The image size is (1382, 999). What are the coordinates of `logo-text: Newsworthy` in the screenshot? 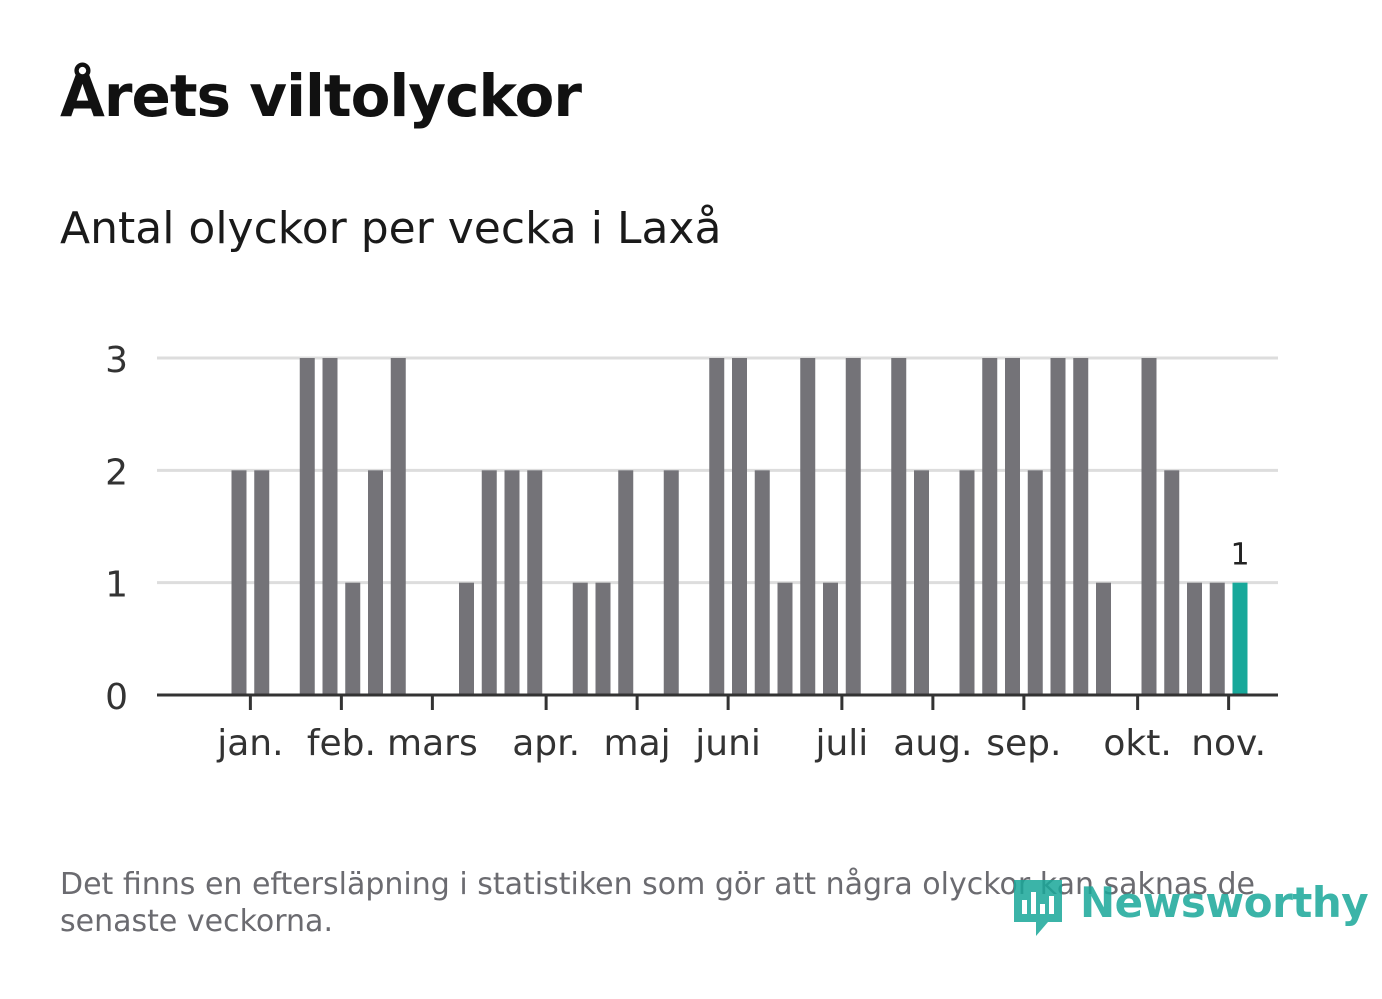 It's located at (1224, 902).